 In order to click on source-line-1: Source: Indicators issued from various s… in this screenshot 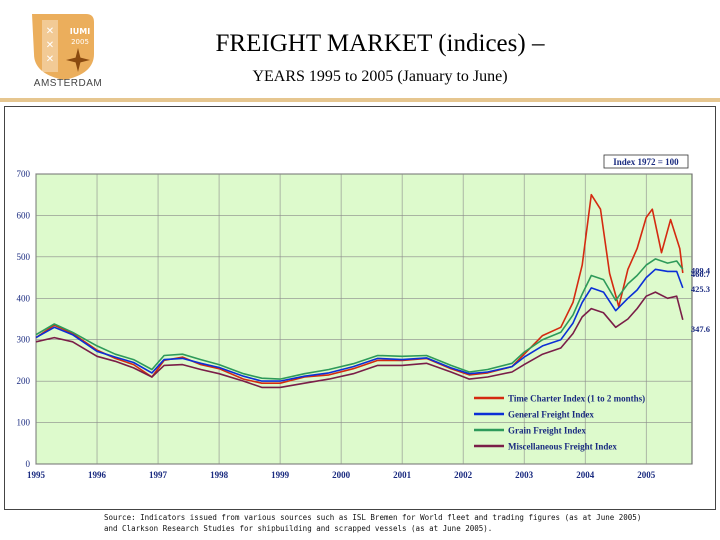, I will do `click(373, 517)`.